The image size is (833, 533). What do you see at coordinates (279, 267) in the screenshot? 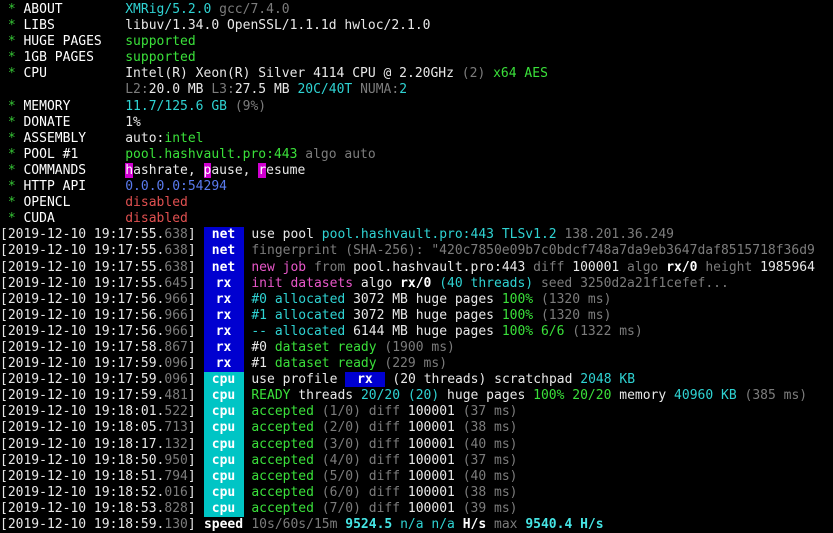
I see `log-text-segment: new job` at bounding box center [279, 267].